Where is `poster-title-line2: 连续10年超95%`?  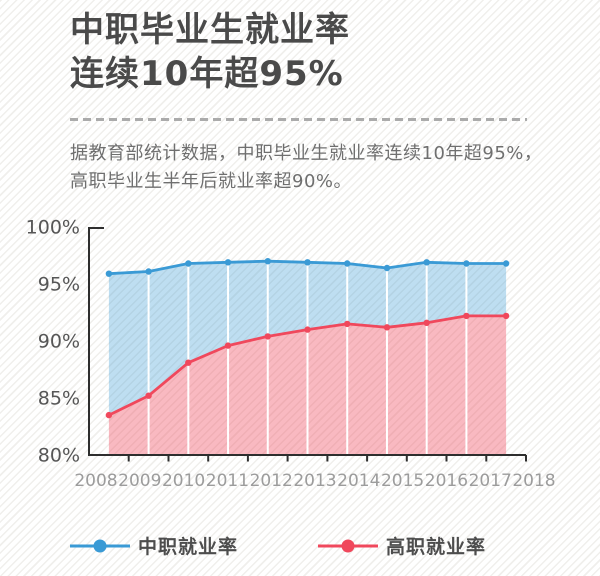
poster-title-line2: 连续10年超95% is located at coordinates (207, 74).